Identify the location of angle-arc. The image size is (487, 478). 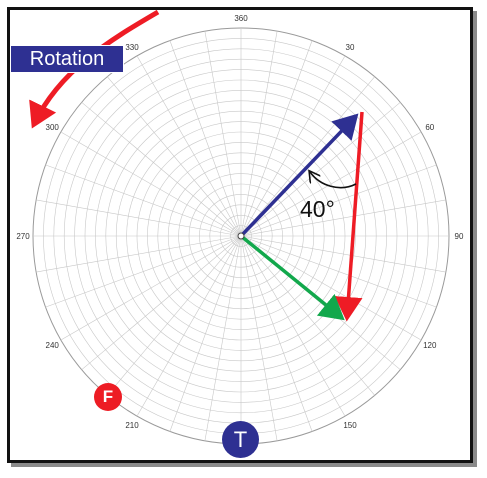
(333, 180).